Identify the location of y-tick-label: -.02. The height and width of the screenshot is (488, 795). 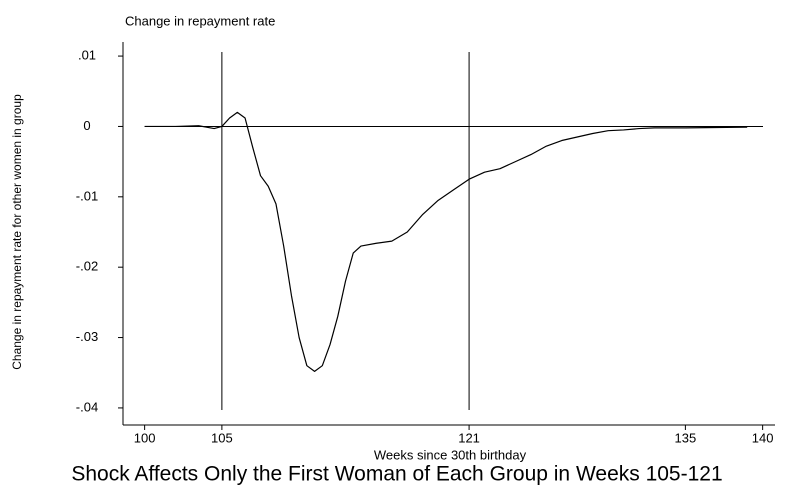
(87, 266).